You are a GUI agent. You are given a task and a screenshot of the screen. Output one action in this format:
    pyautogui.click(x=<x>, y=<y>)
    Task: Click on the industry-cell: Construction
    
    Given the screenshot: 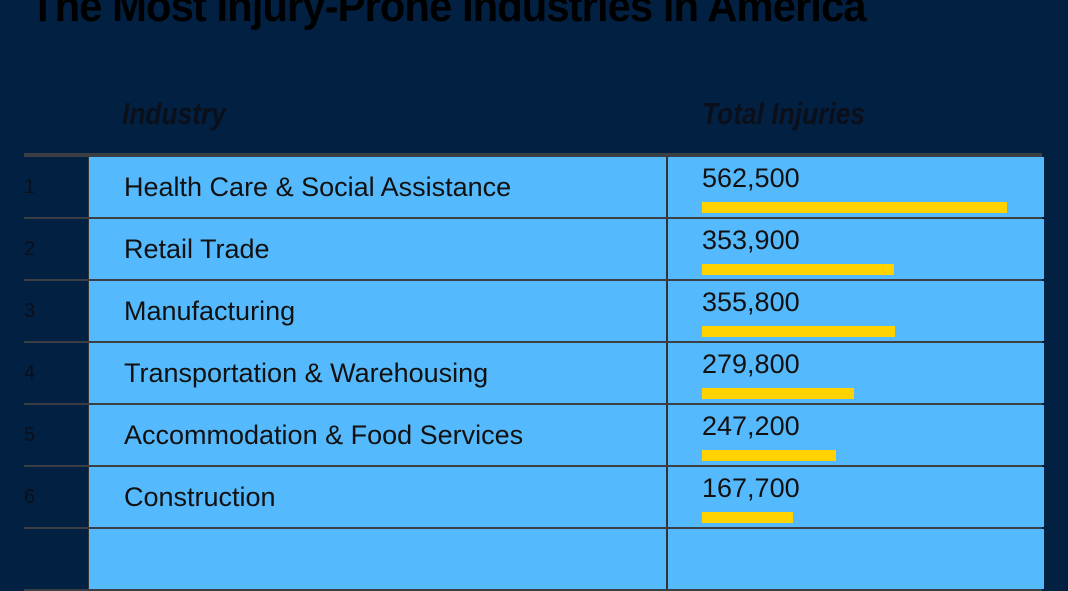 What is the action you would take?
    pyautogui.click(x=377, y=497)
    